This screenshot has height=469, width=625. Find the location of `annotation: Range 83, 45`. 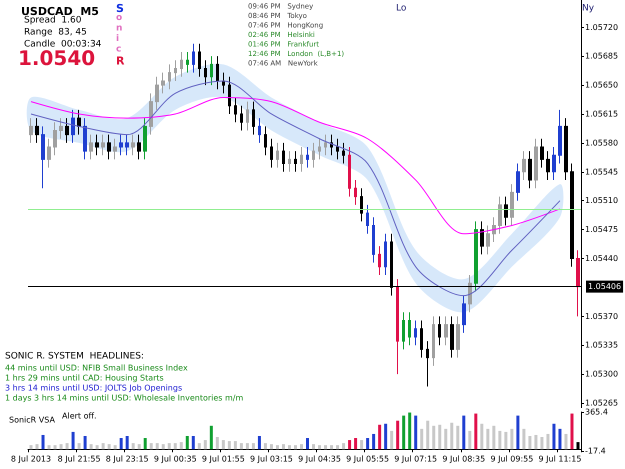

annotation: Range 83, 45 is located at coordinates (55, 33).